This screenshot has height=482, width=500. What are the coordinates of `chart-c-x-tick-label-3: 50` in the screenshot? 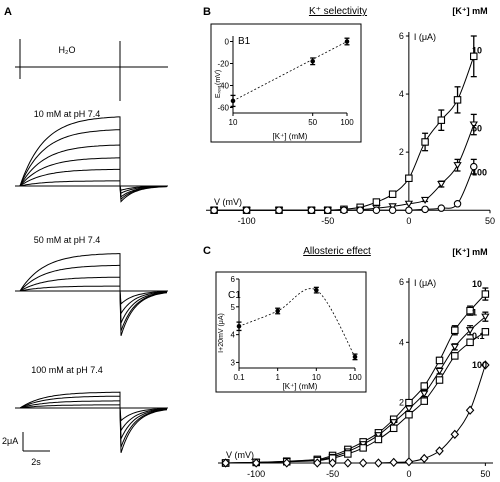 It's located at (485, 474).